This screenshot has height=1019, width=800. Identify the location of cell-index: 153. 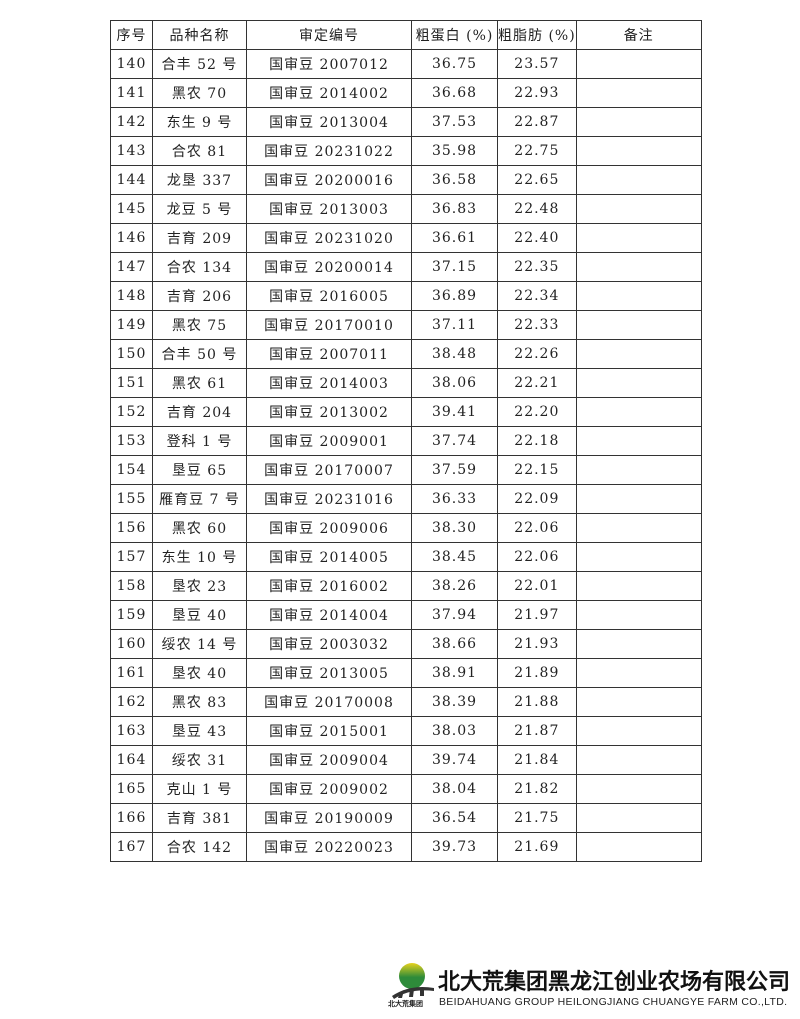
(131, 441).